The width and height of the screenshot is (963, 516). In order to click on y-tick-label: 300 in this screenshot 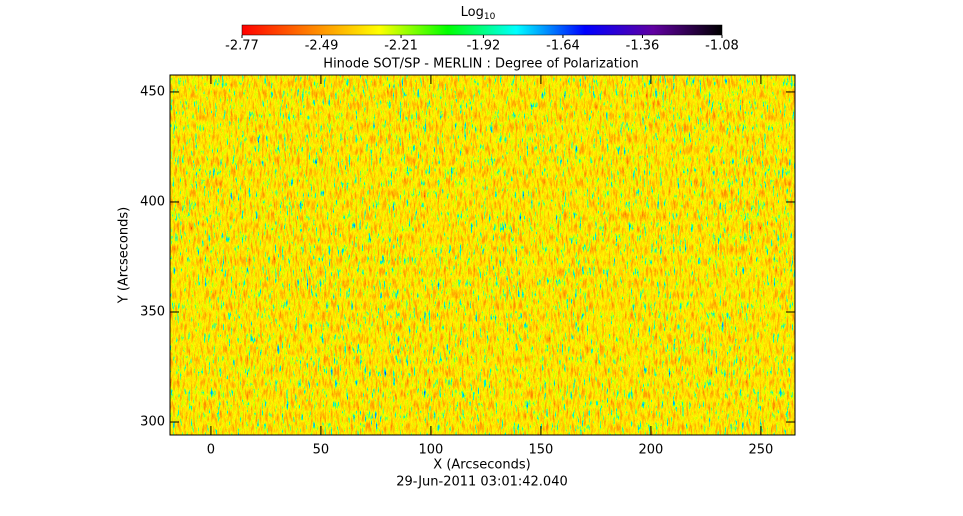, I will do `click(152, 422)`.